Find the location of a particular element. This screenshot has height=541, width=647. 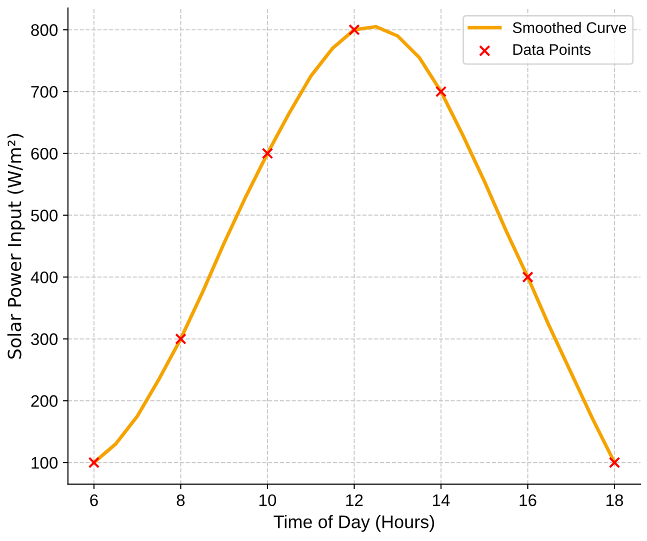

y-tick-label: 400 is located at coordinates (44, 277).